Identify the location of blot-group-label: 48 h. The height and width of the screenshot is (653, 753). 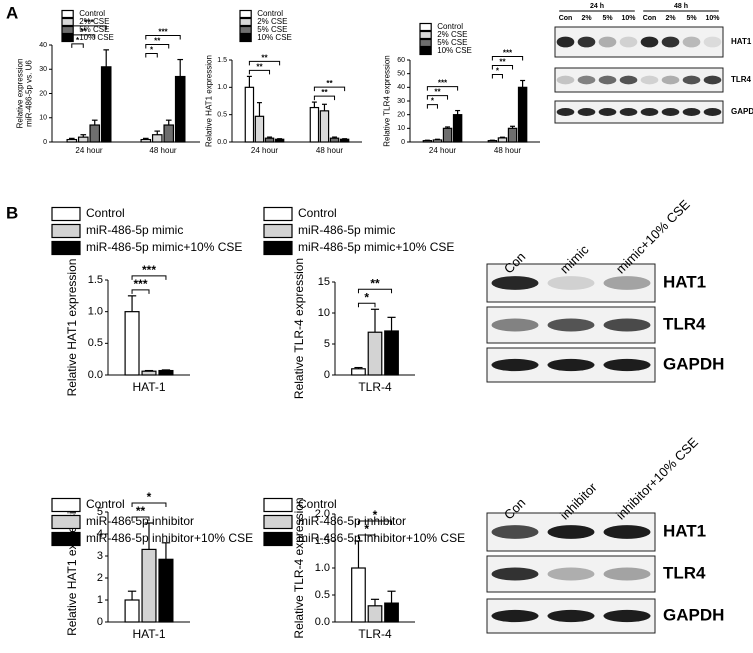
(681, 6).